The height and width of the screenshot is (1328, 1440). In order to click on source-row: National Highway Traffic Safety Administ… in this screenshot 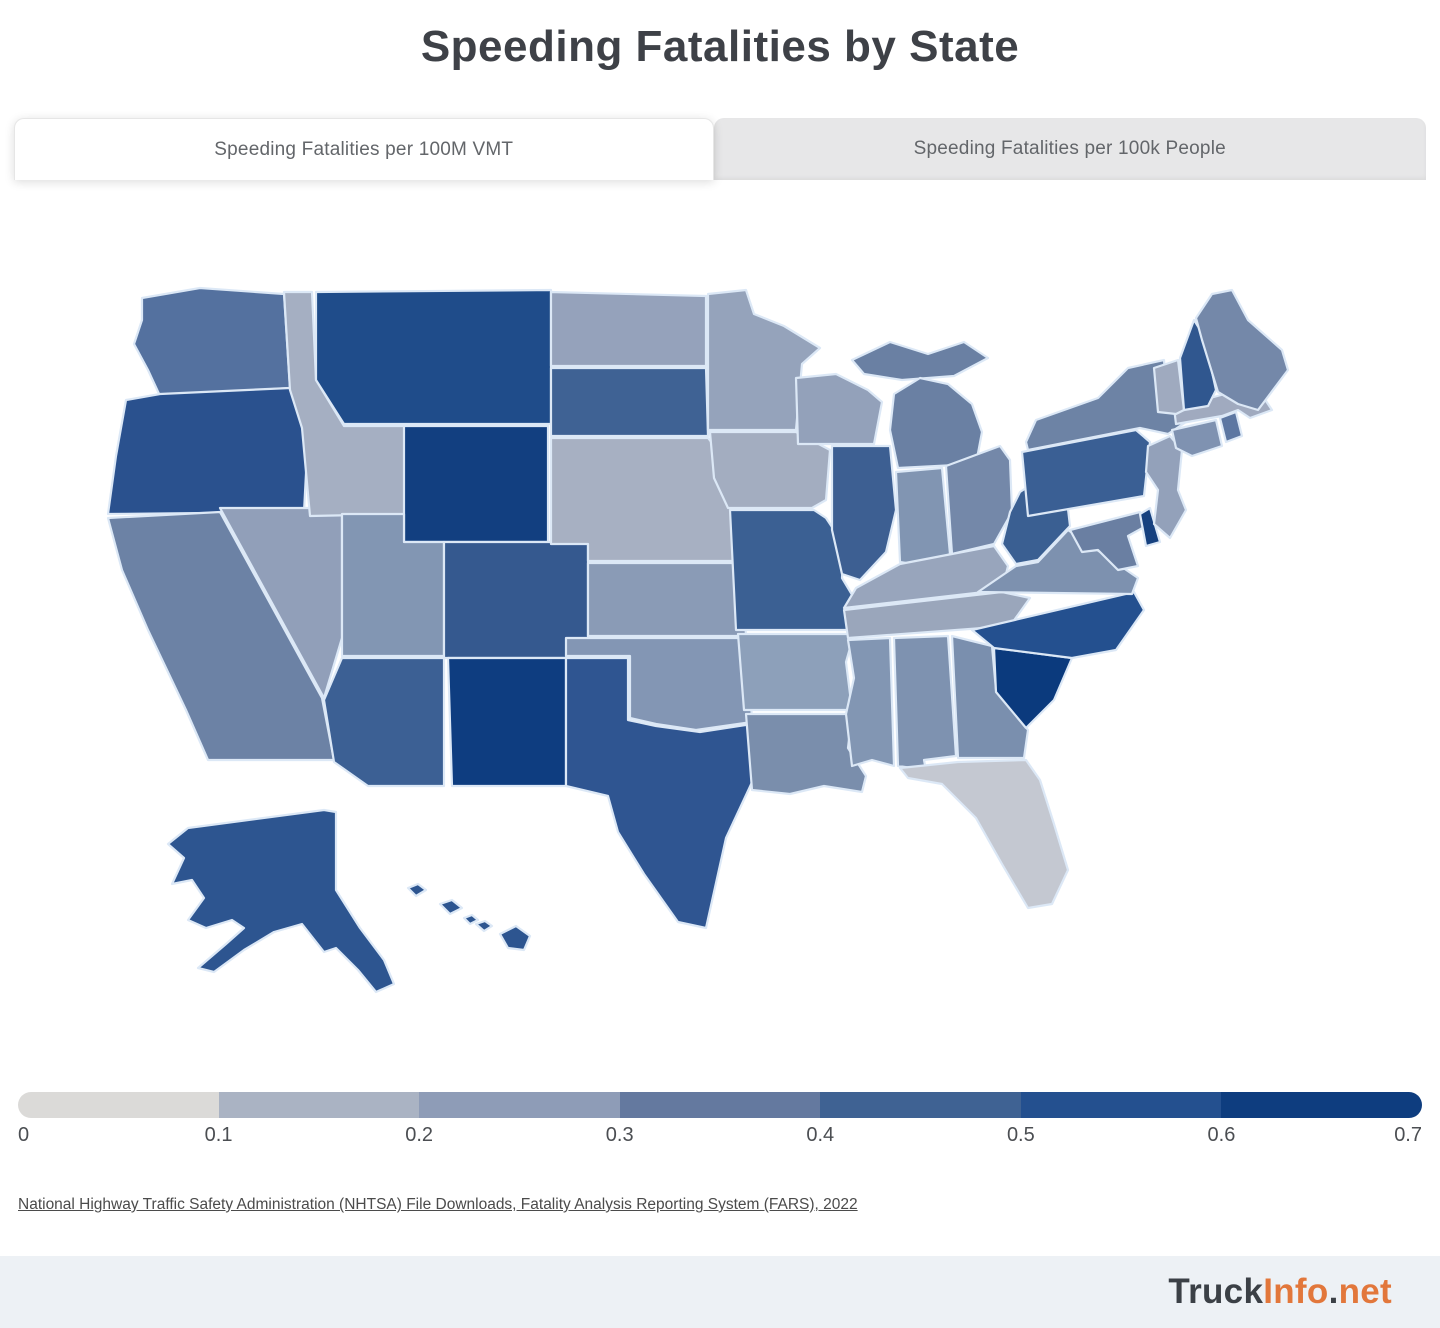, I will do `click(438, 1205)`.